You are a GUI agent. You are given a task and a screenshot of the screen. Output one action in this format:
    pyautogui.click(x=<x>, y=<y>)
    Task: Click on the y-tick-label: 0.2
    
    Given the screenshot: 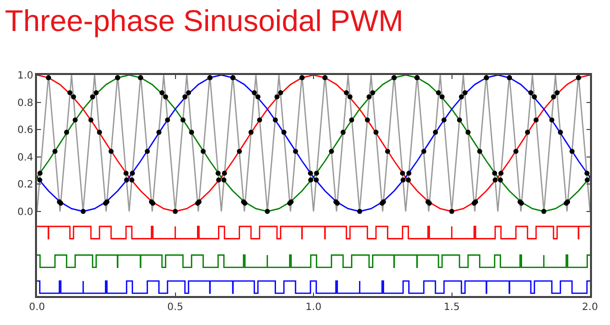 What is the action you would take?
    pyautogui.click(x=25, y=185)
    